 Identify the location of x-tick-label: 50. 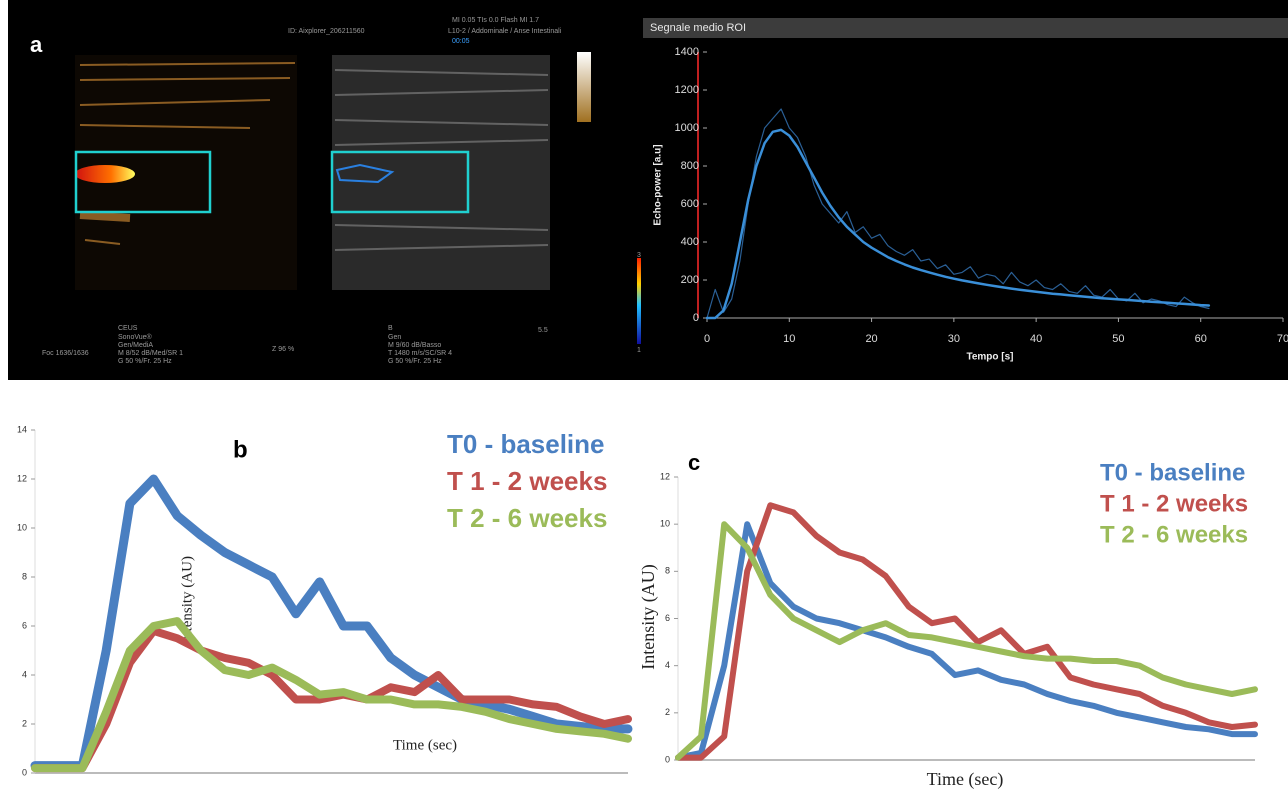
(1118, 339).